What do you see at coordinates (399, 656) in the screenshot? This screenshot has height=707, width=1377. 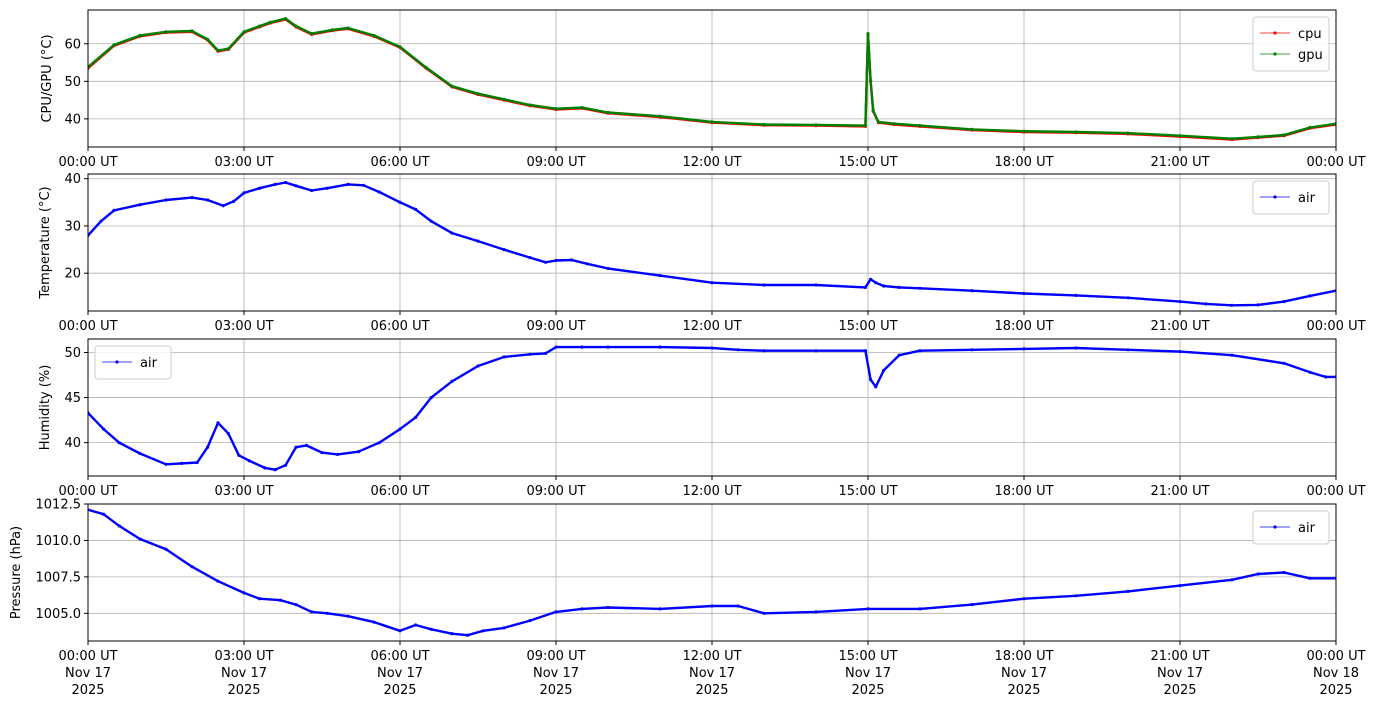 I see `x-tick-label: 06:00 UT` at bounding box center [399, 656].